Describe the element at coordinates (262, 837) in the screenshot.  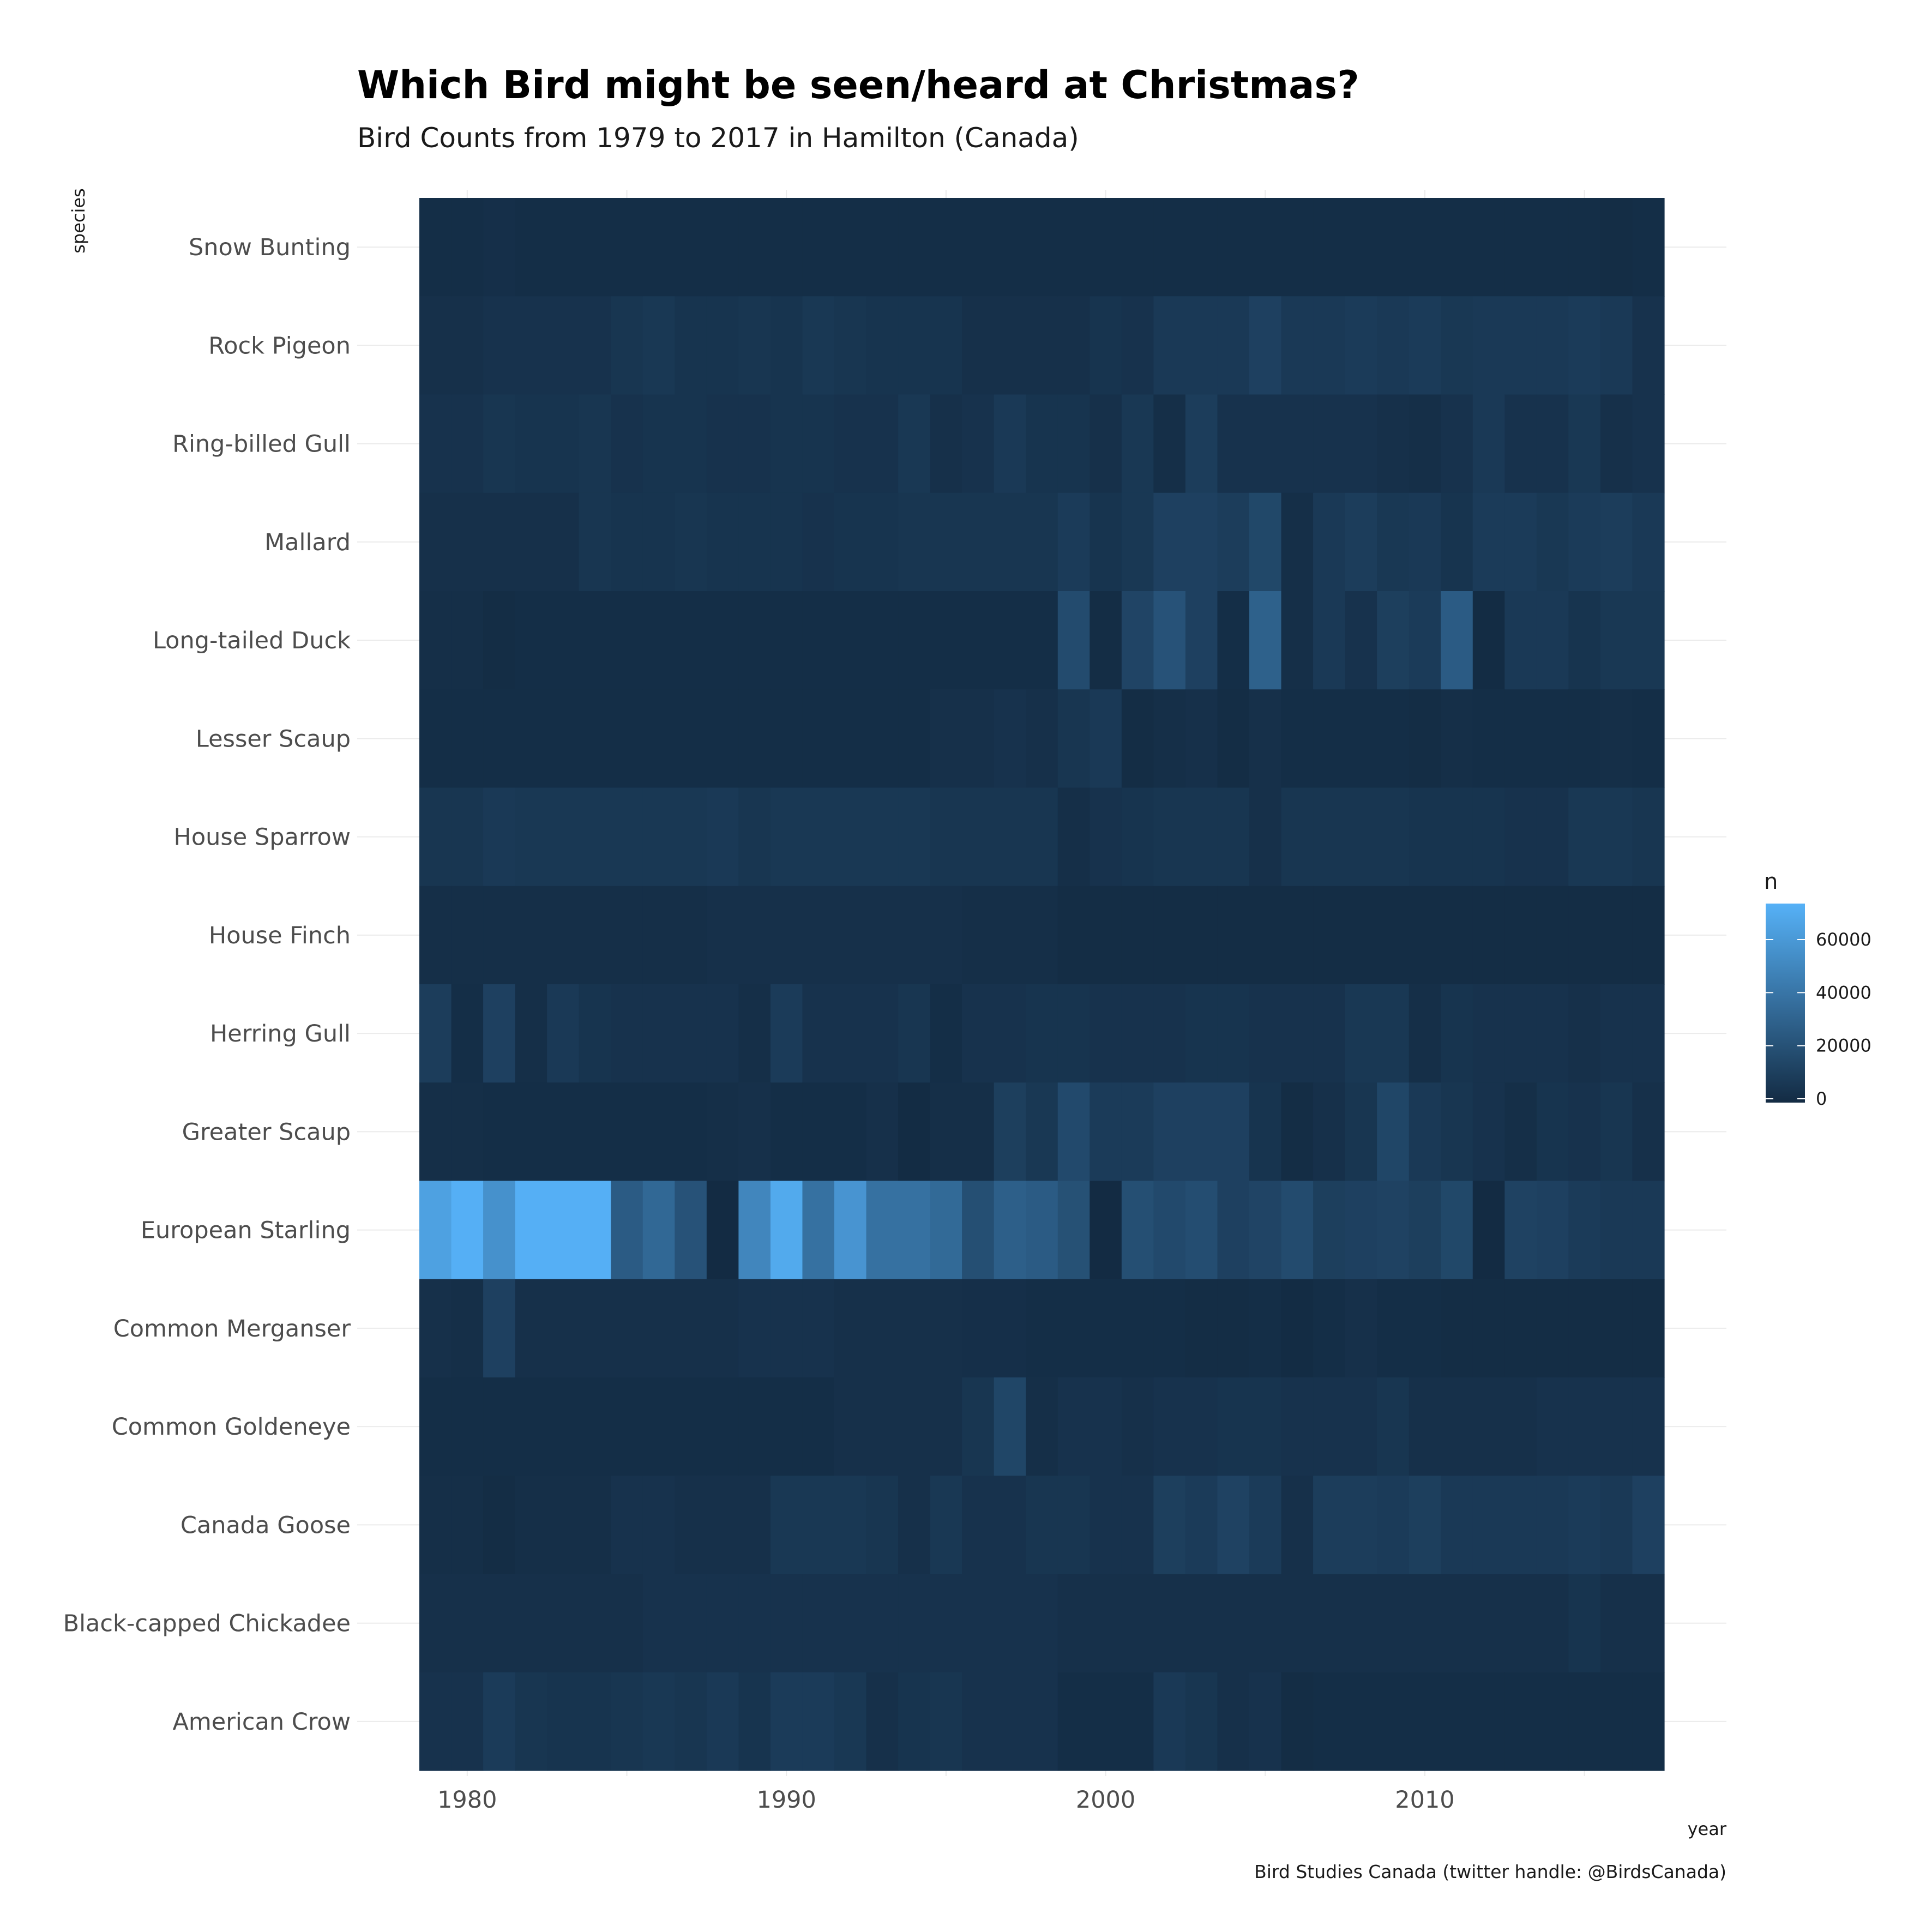
I see `y-tick-label: House Sparrow` at that location.